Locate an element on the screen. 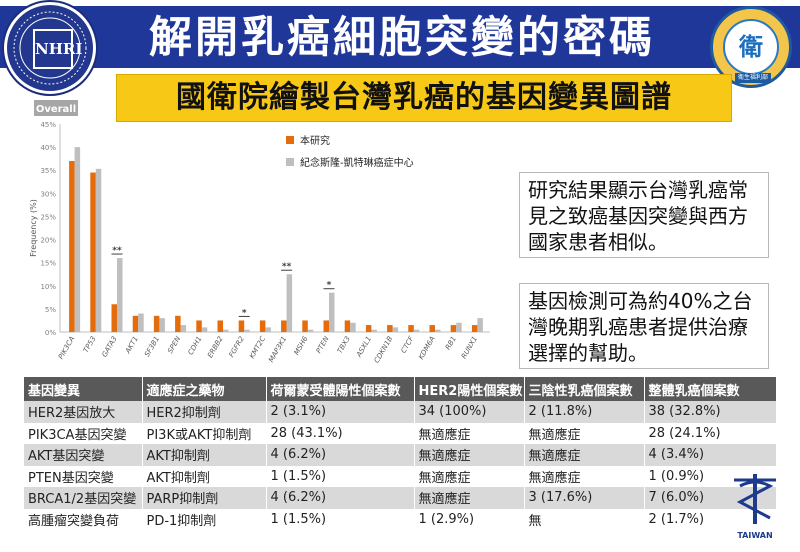  table-cell: 高腫瘤突變負荷 is located at coordinates (83, 519).